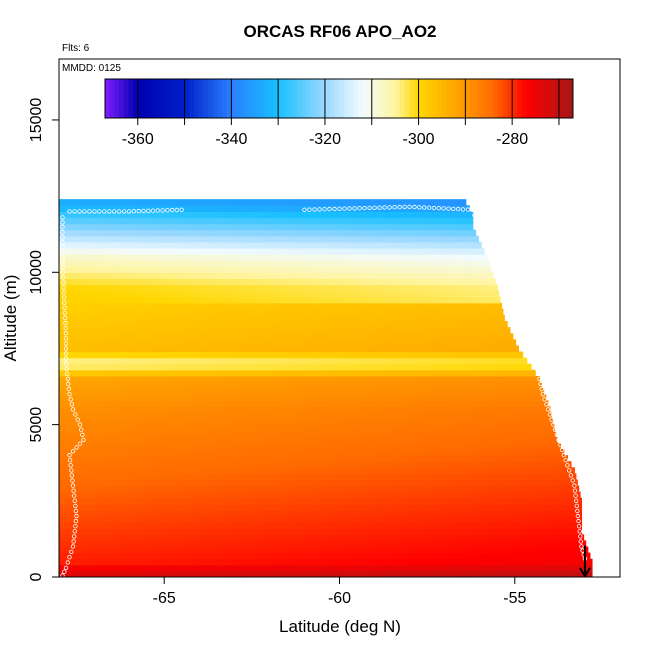  Describe the element at coordinates (290, 98) in the screenshot. I see `colorbar-swatch` at that location.